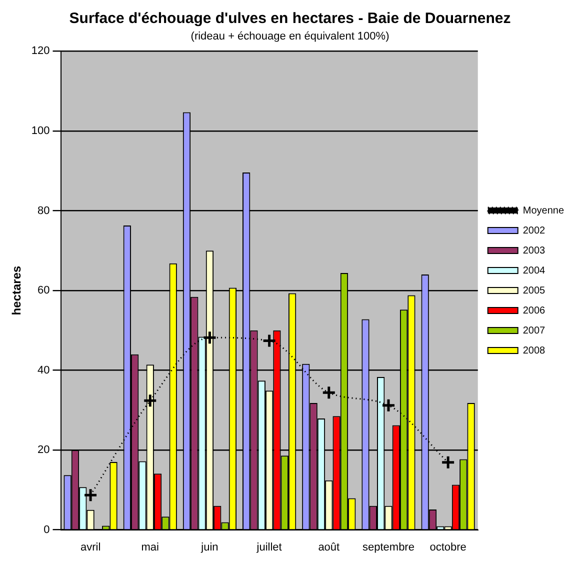 The image size is (578, 561). Describe the element at coordinates (44, 290) in the screenshot. I see `y-tick-label: 60` at that location.